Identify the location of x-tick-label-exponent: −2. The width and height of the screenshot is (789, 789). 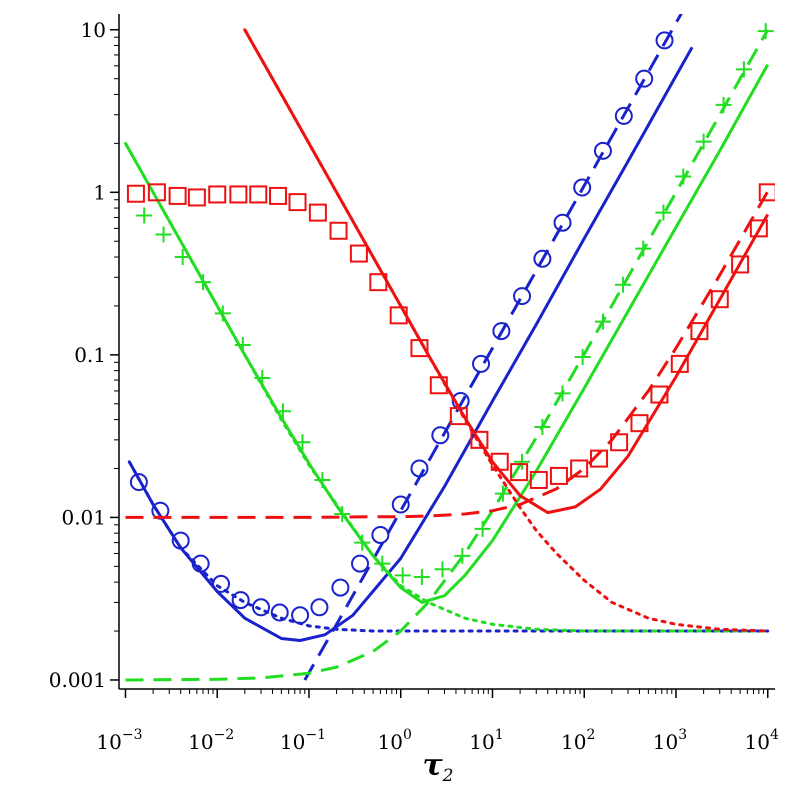
(224, 735).